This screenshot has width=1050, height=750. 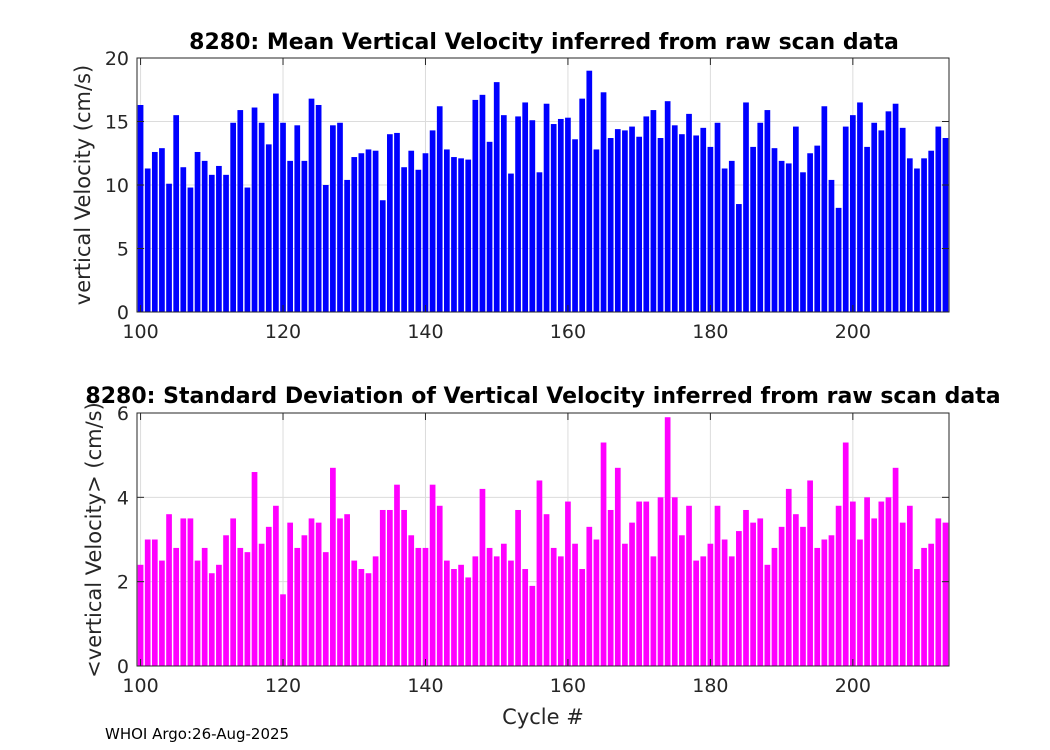 I want to click on mean-xtick-label: 180, so click(x=710, y=332).